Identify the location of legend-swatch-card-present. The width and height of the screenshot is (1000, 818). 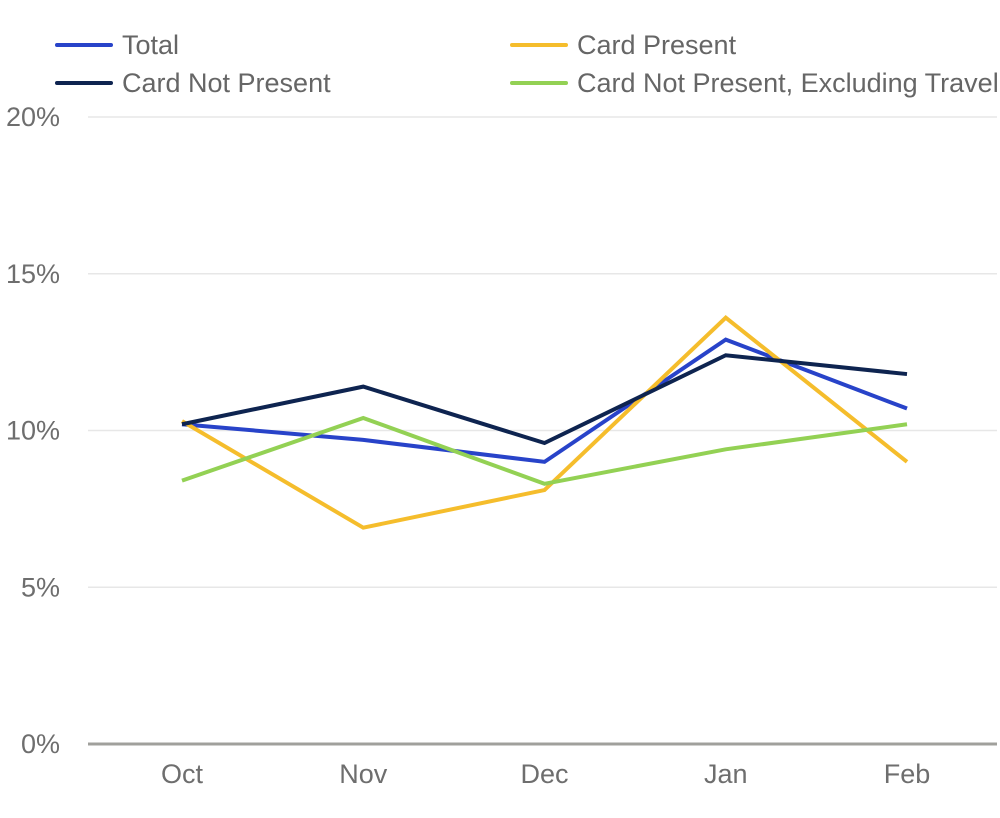
(539, 45).